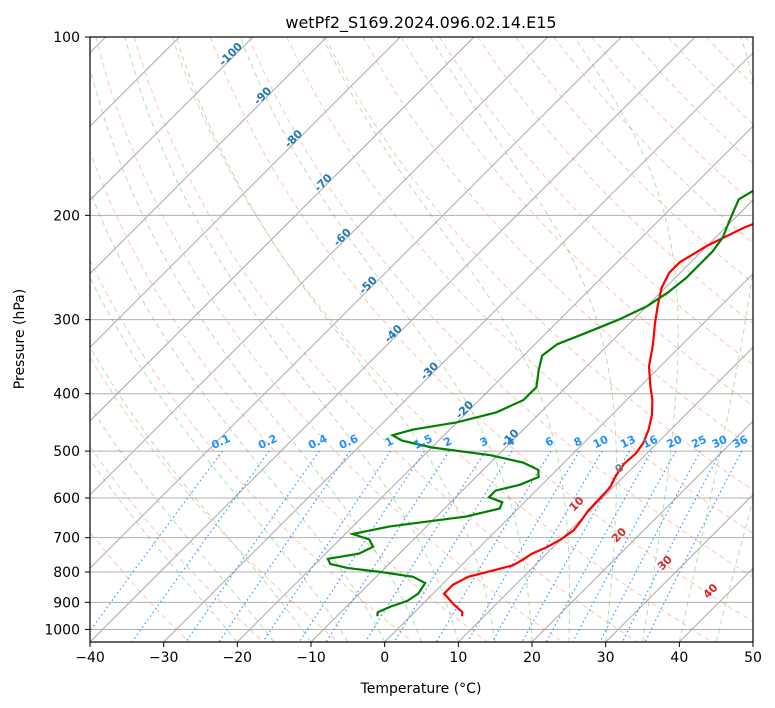  I want to click on x-tick-label: 50, so click(753, 658).